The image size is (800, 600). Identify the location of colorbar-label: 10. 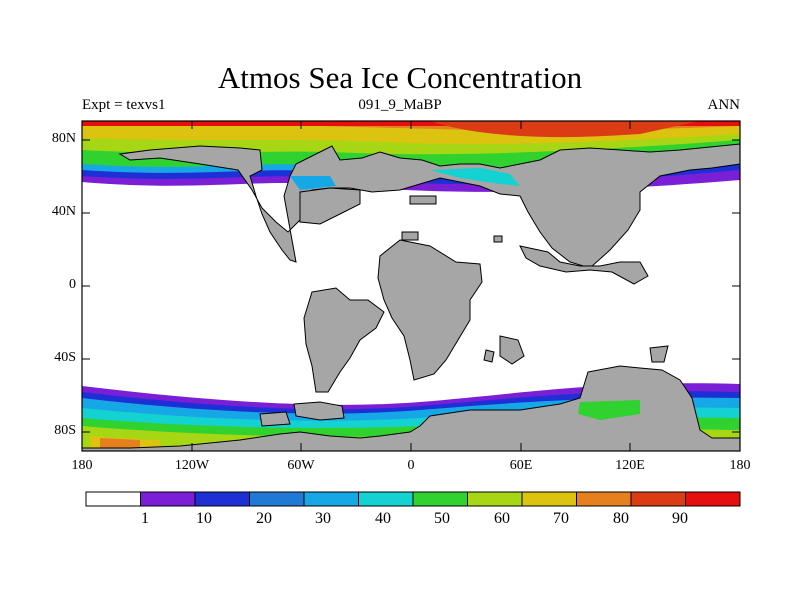
(204, 518).